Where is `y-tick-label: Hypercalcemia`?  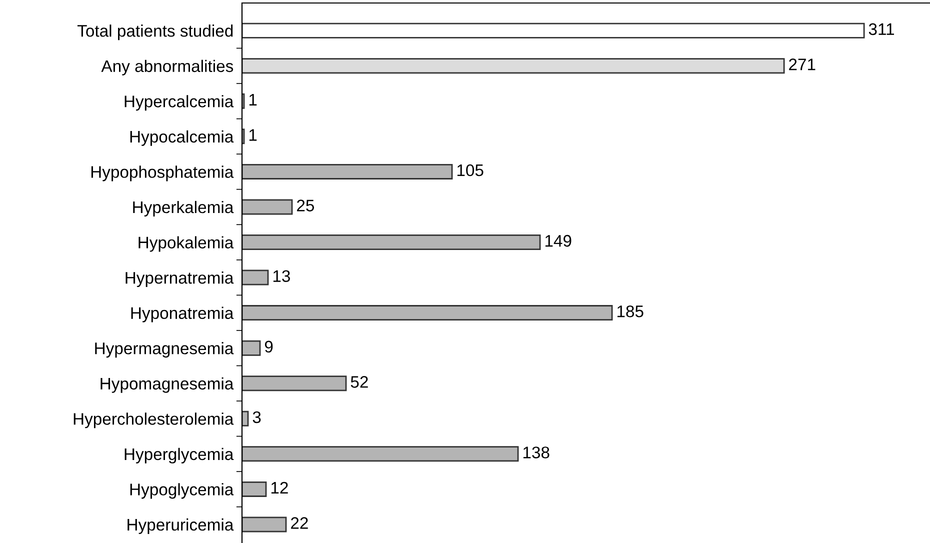
y-tick-label: Hypercalcemia is located at coordinates (179, 103).